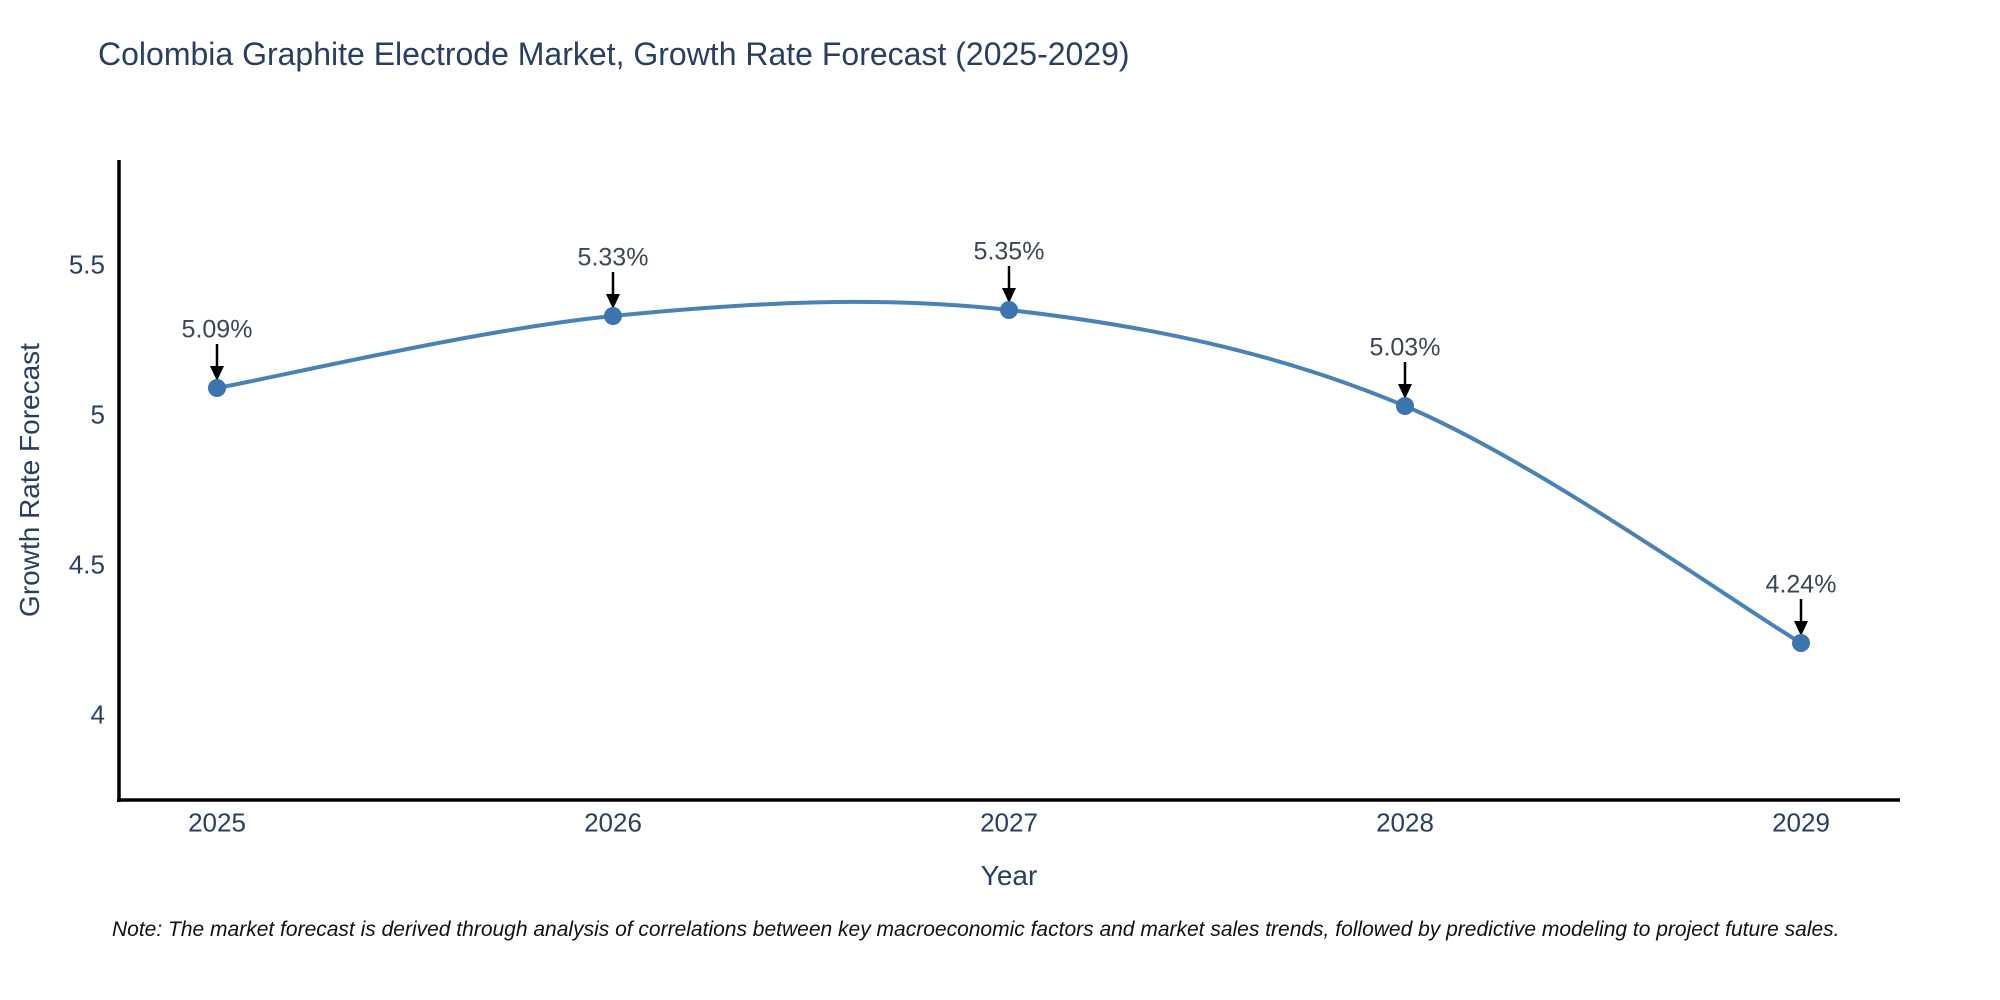  Describe the element at coordinates (1801, 822) in the screenshot. I see `x-tick-label: 2029` at that location.